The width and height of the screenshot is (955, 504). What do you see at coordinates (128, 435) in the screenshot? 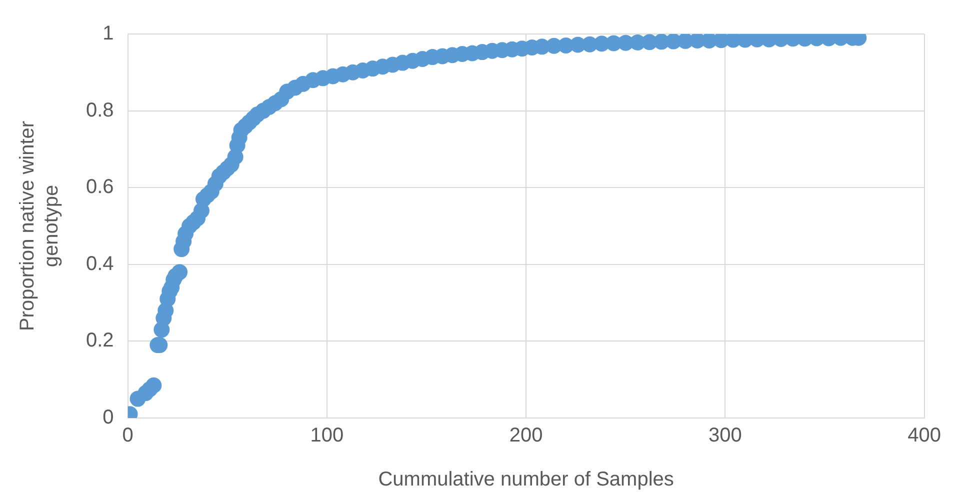
I see `x-tick-label: 0` at bounding box center [128, 435].